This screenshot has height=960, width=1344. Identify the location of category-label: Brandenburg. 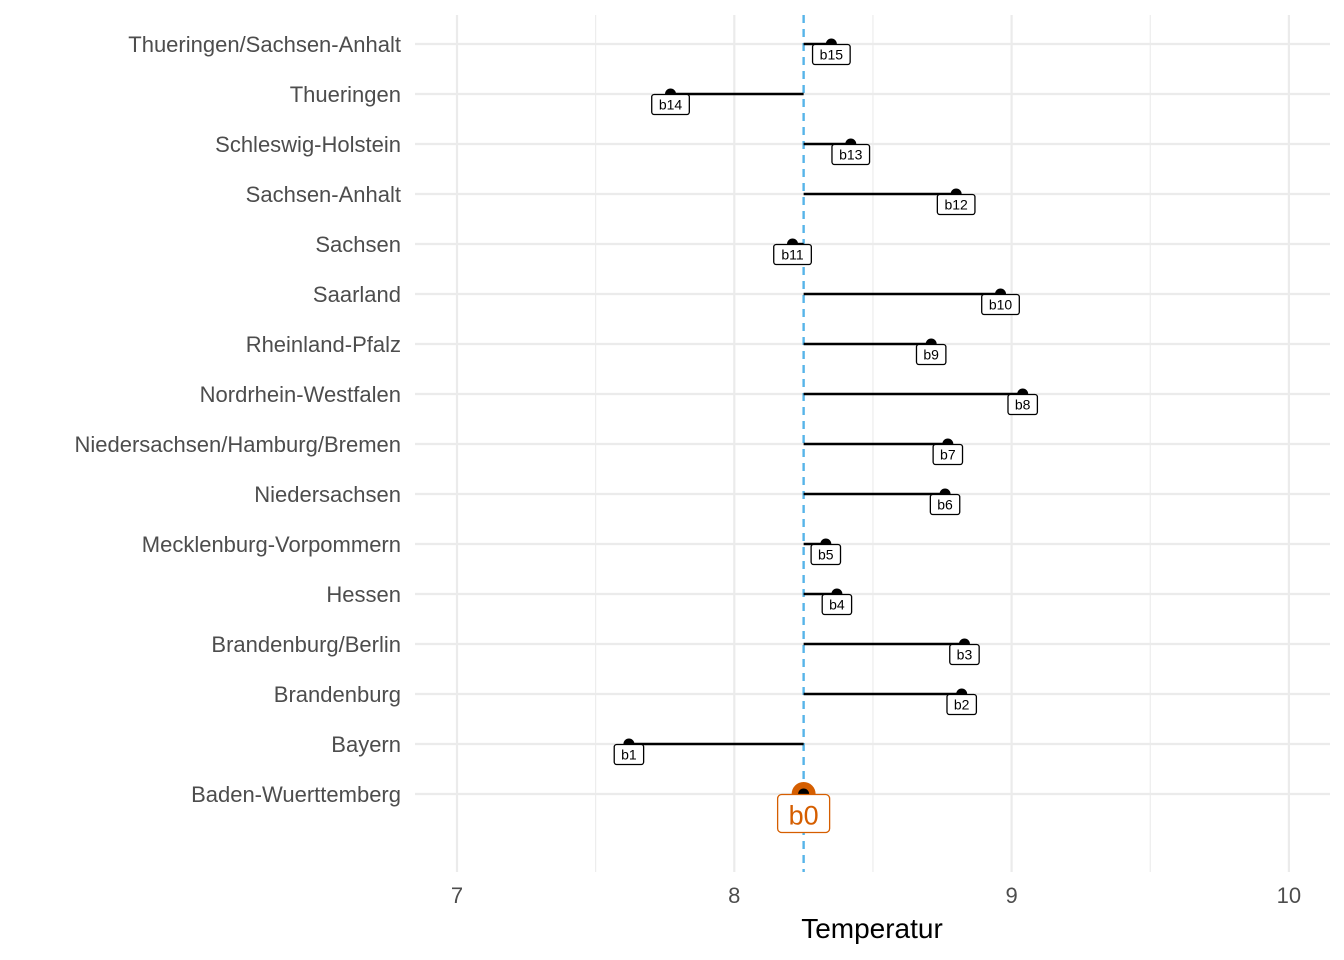
(337, 694).